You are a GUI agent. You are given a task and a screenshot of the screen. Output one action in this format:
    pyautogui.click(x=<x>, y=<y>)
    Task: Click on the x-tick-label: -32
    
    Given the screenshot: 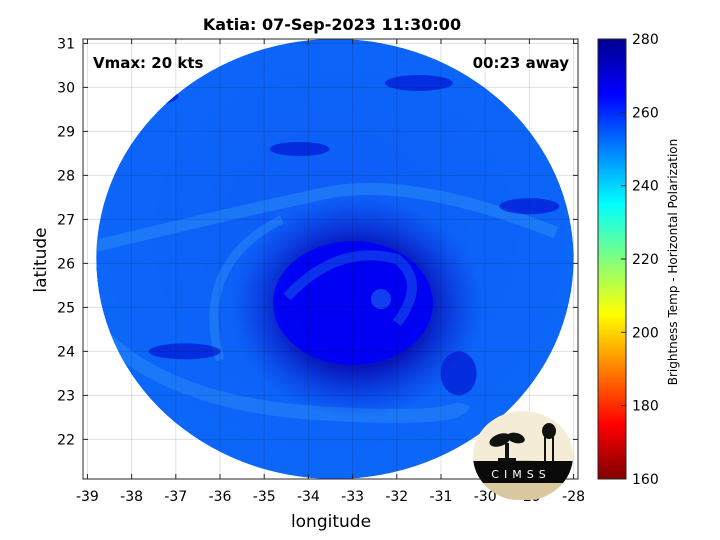 What is the action you would take?
    pyautogui.click(x=396, y=497)
    